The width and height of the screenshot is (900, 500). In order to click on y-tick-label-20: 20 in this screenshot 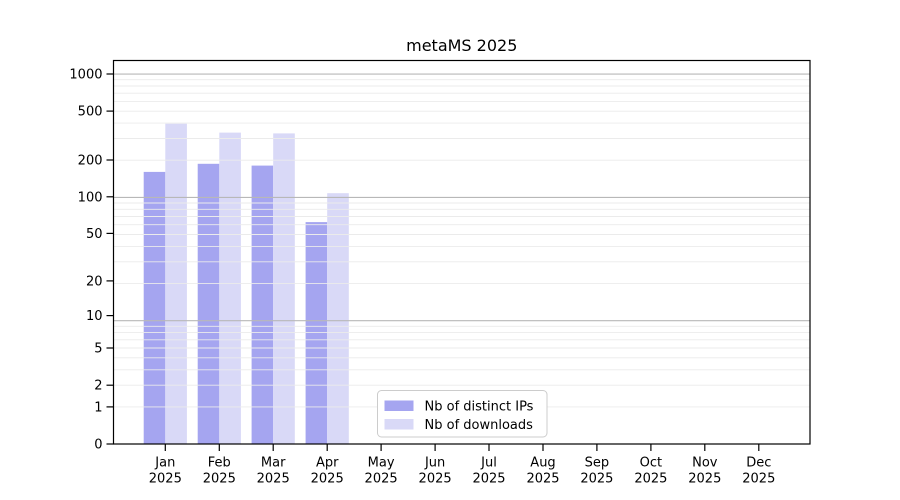, I will do `click(94, 281)`.